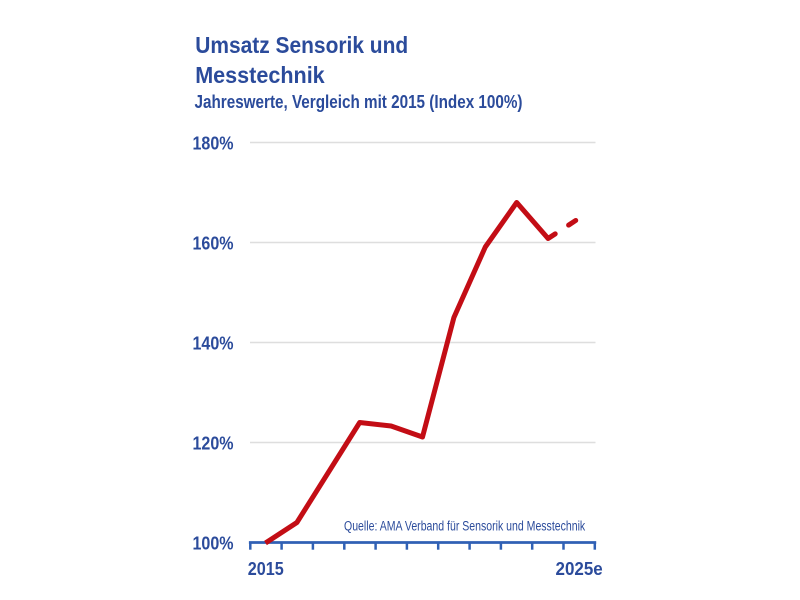  I want to click on svg-text: 160%, so click(213, 242).